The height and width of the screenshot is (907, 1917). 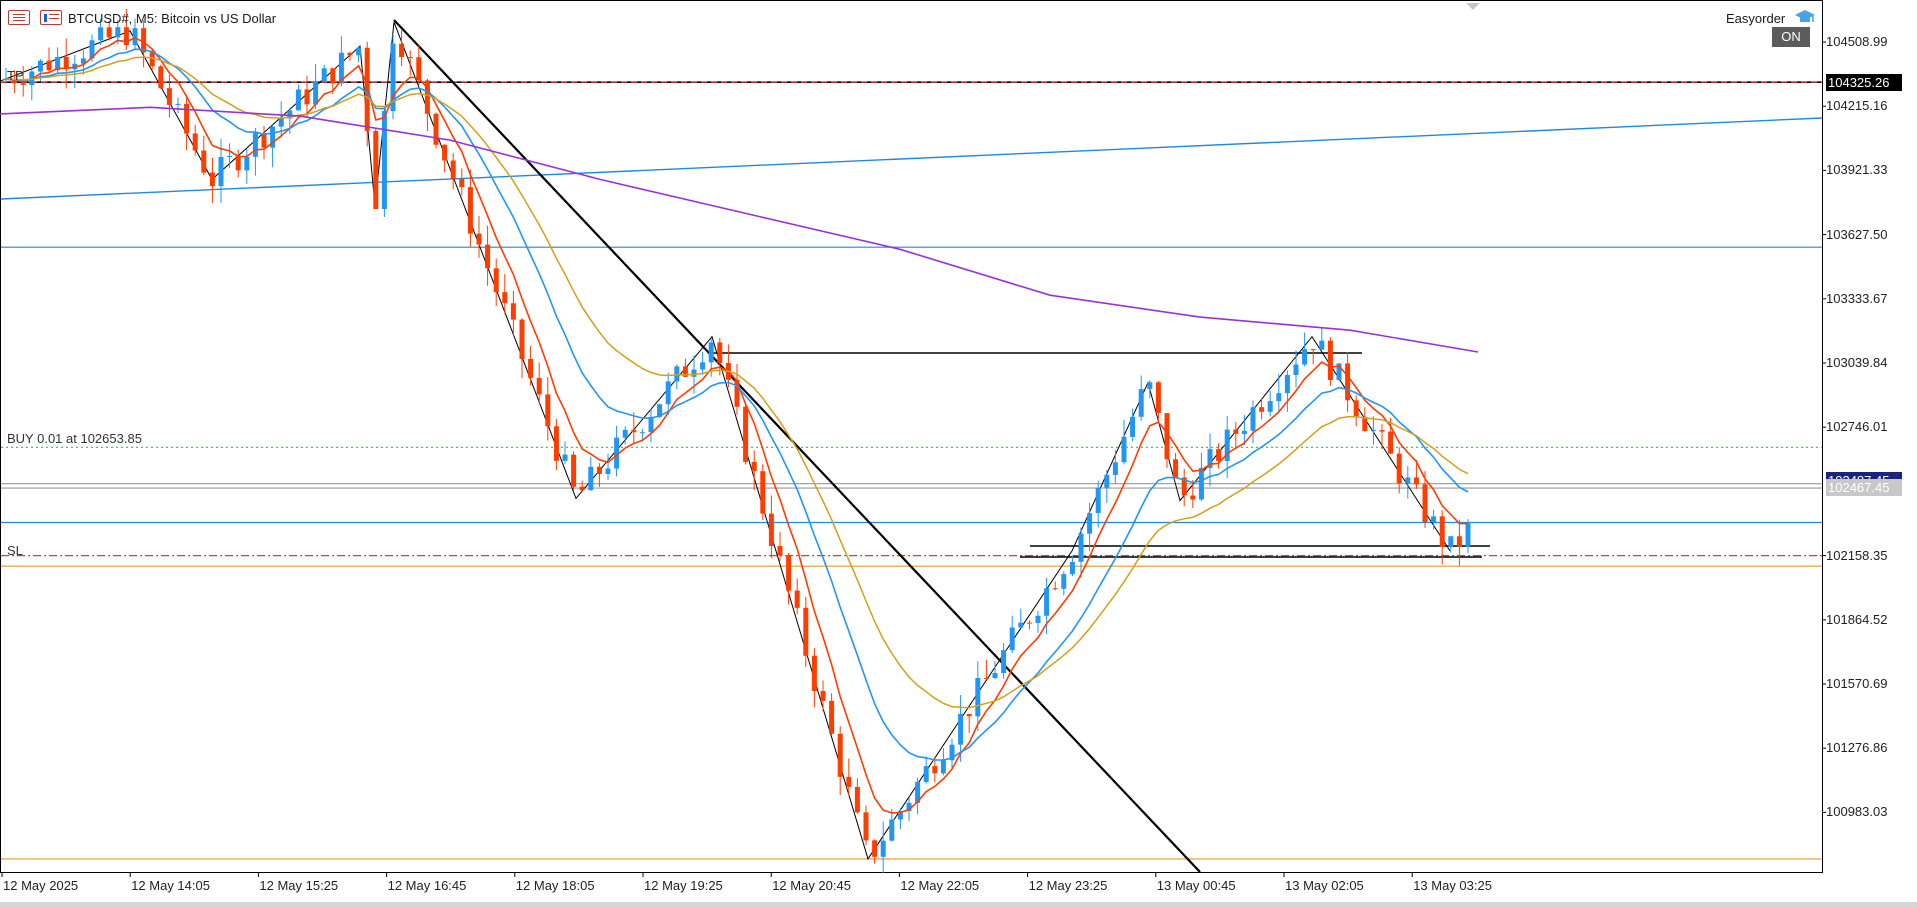 What do you see at coordinates (51, 17) in the screenshot?
I see `chart-list-icon` at bounding box center [51, 17].